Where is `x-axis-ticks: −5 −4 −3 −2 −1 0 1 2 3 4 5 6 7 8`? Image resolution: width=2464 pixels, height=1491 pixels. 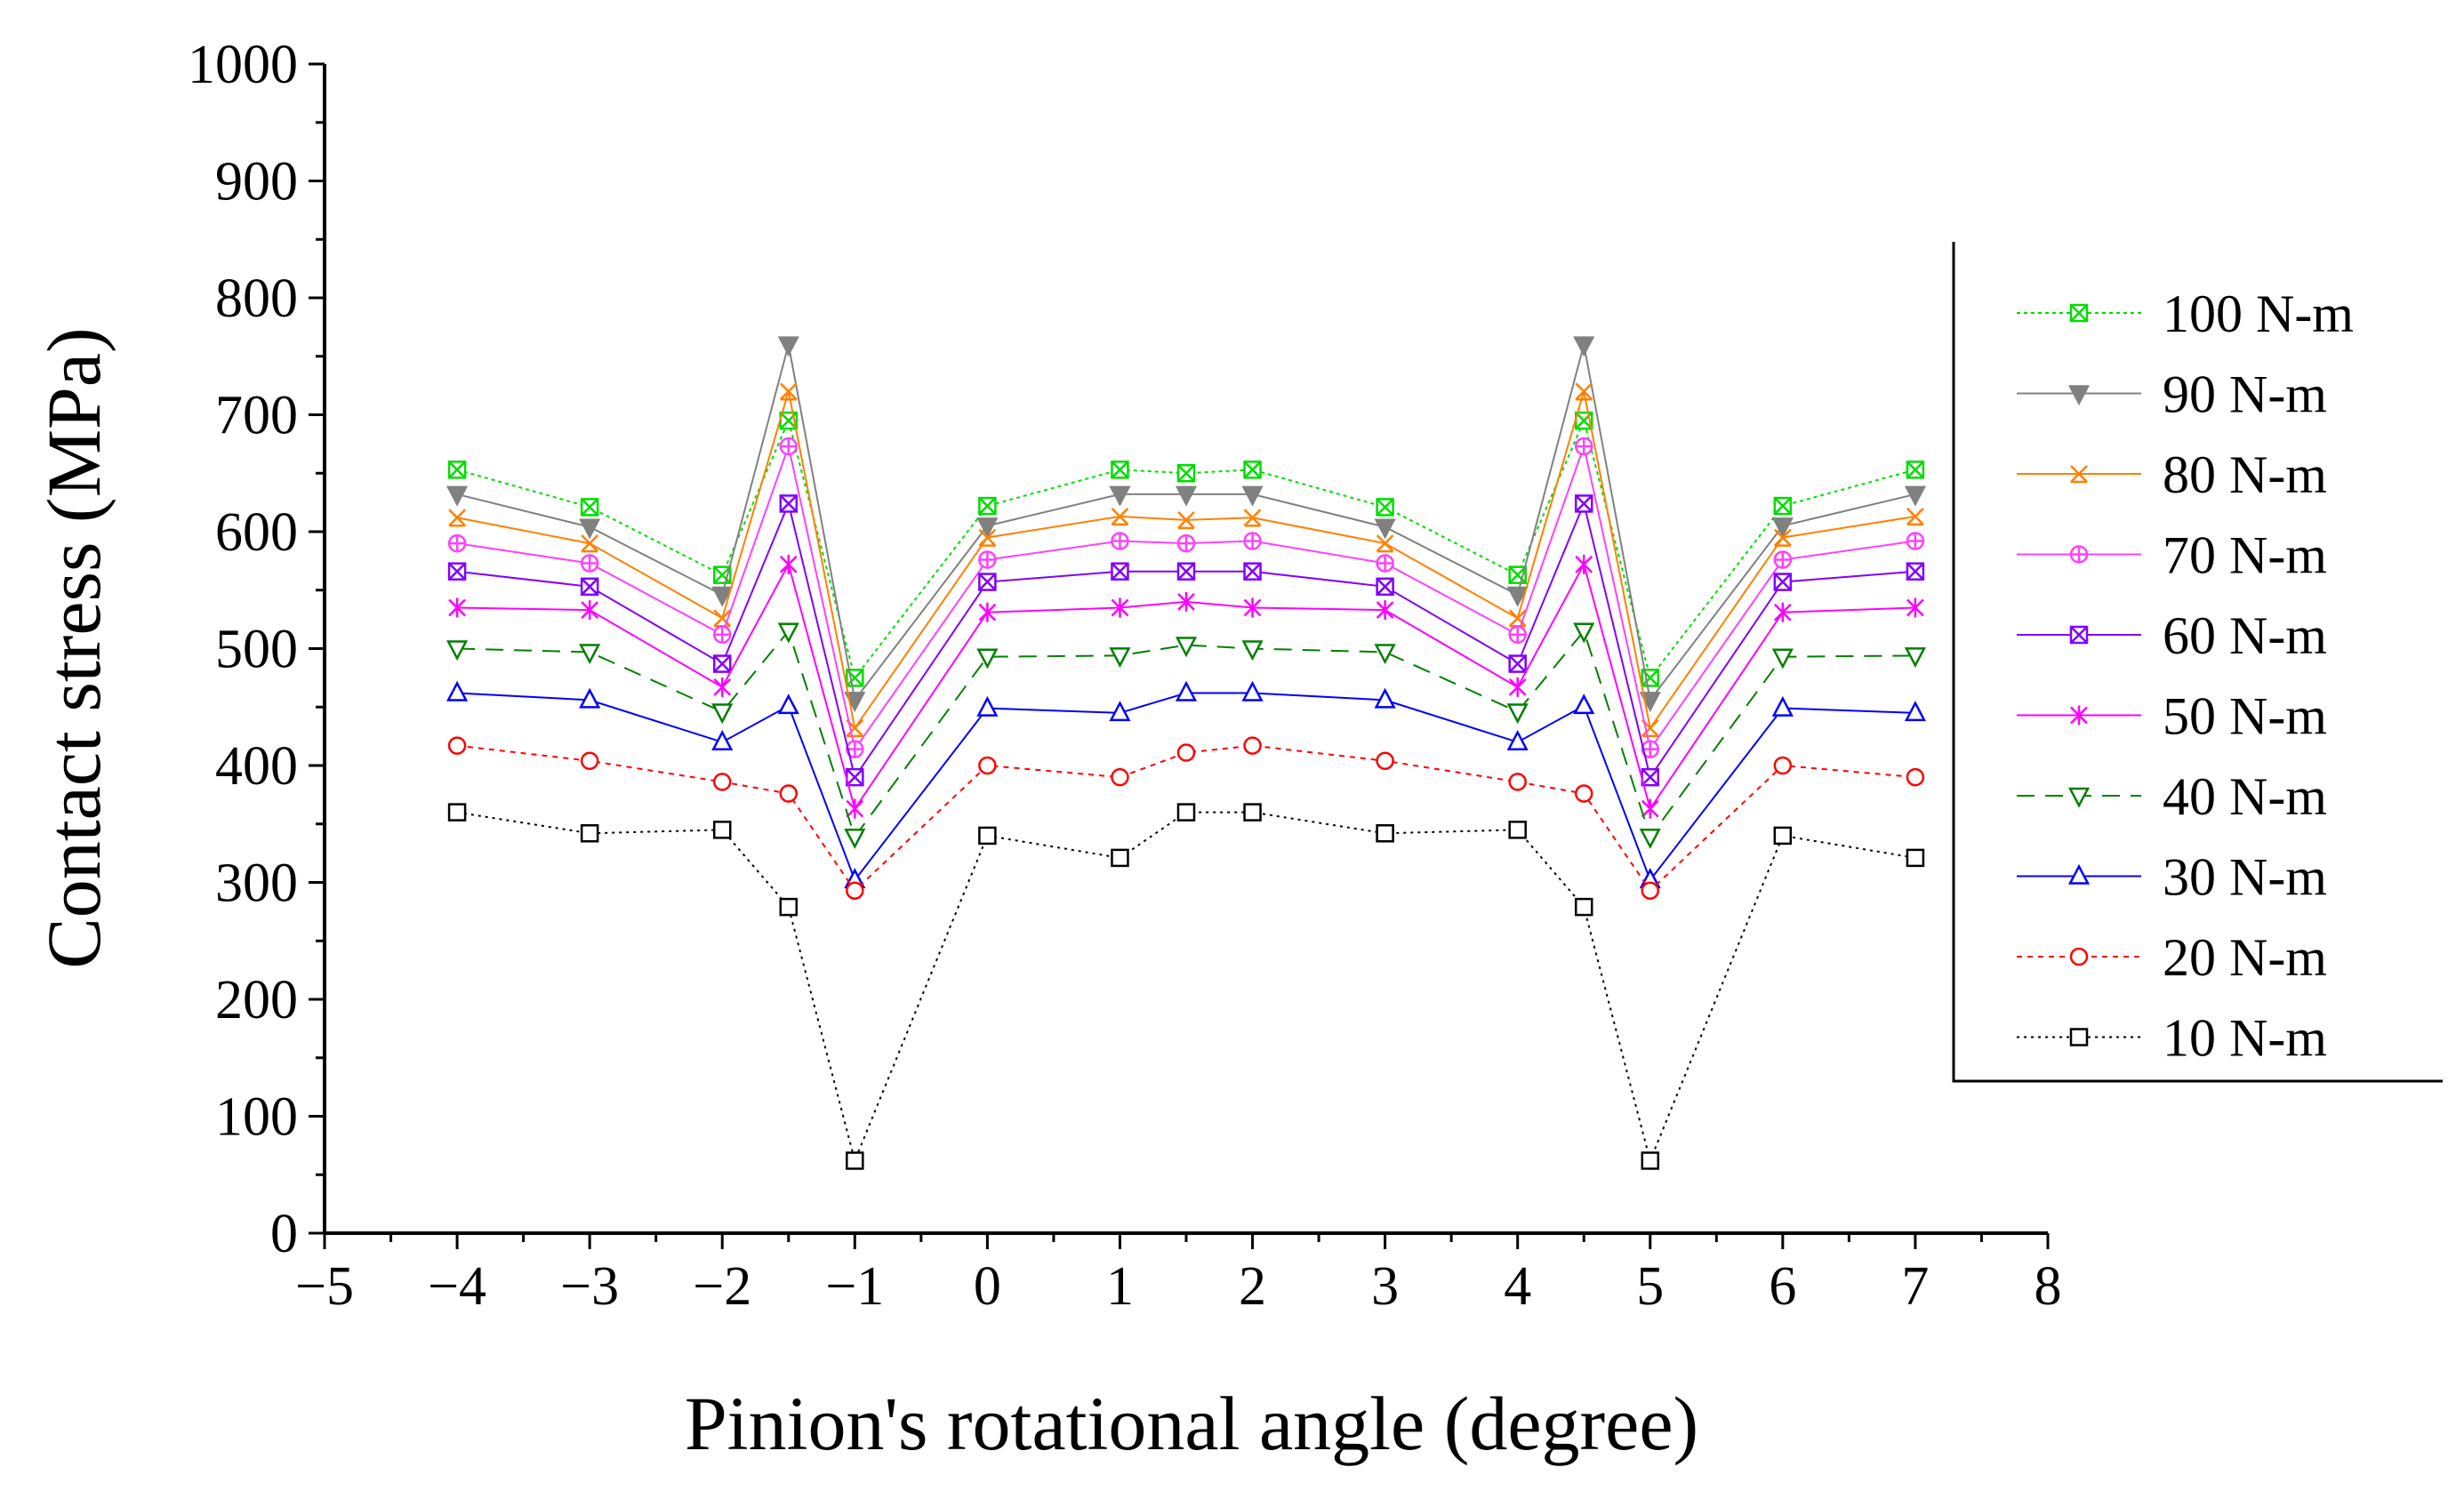 x-axis-ticks: −5 −4 −3 −2 −1 0 1 2 3 4 5 6 7 8 is located at coordinates (1178, 1275).